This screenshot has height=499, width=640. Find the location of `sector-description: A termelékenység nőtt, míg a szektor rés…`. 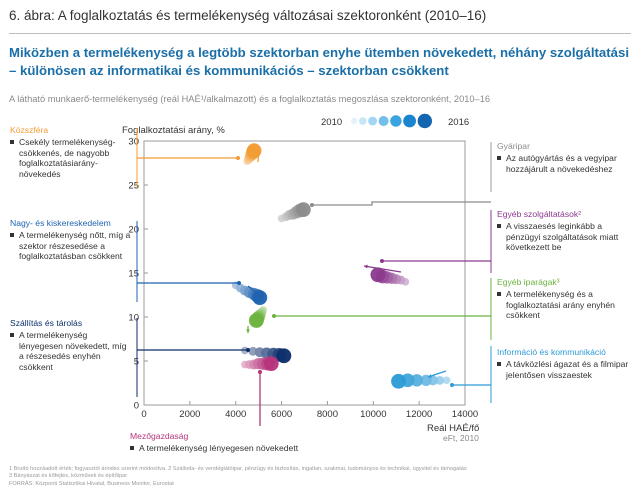

sector-description: A termelékenység nőtt, míg a szektor rés… is located at coordinates (71, 245).